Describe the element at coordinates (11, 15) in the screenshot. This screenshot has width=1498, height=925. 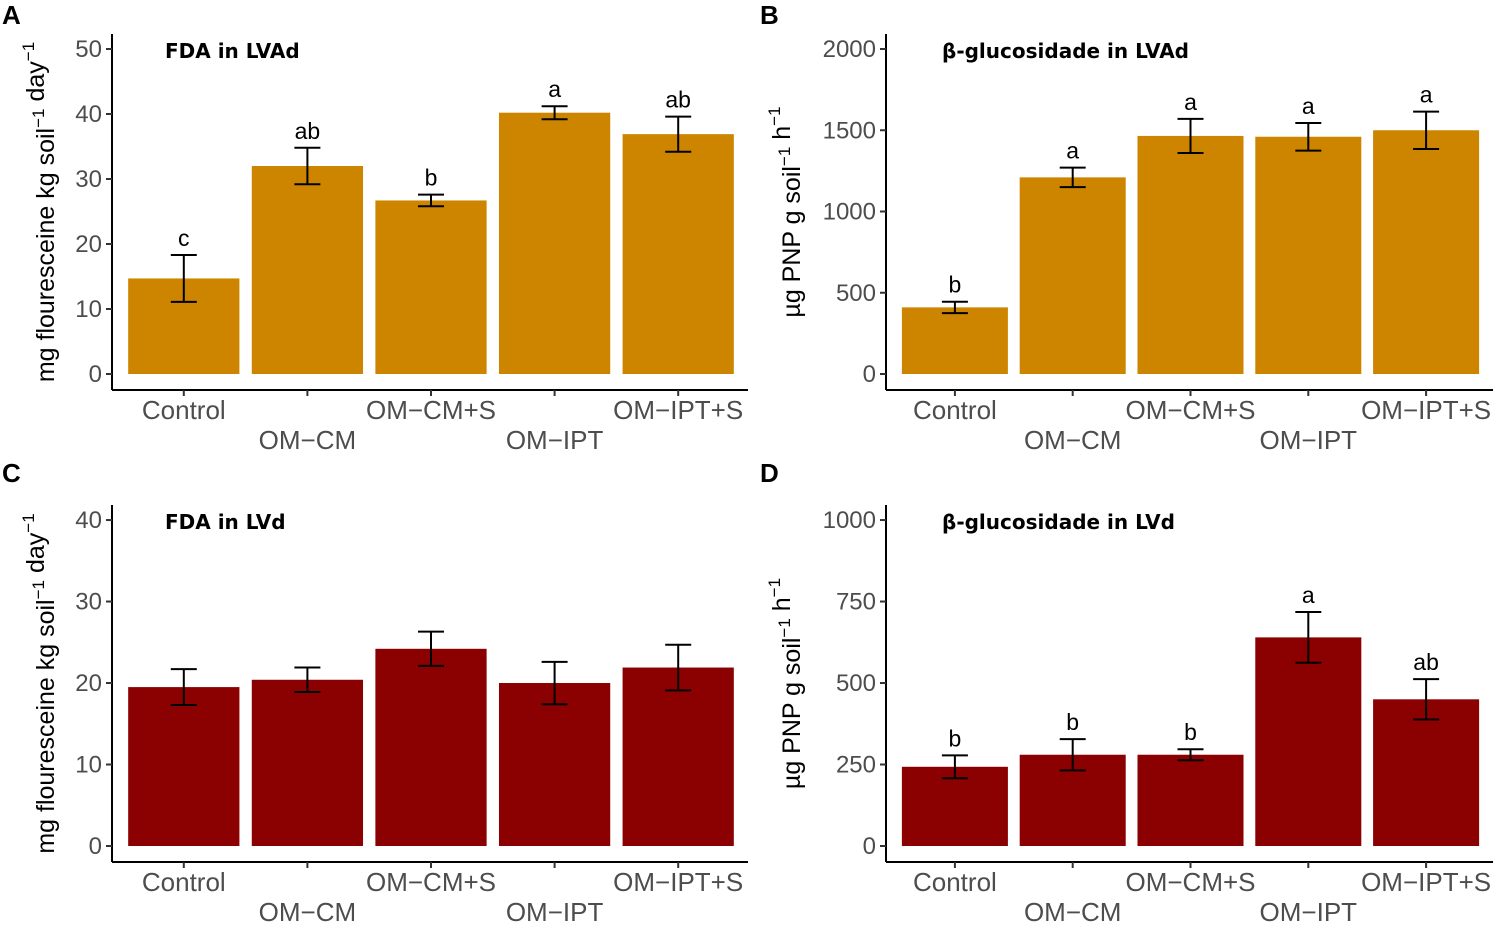
I see `panel-letter: A` at that location.